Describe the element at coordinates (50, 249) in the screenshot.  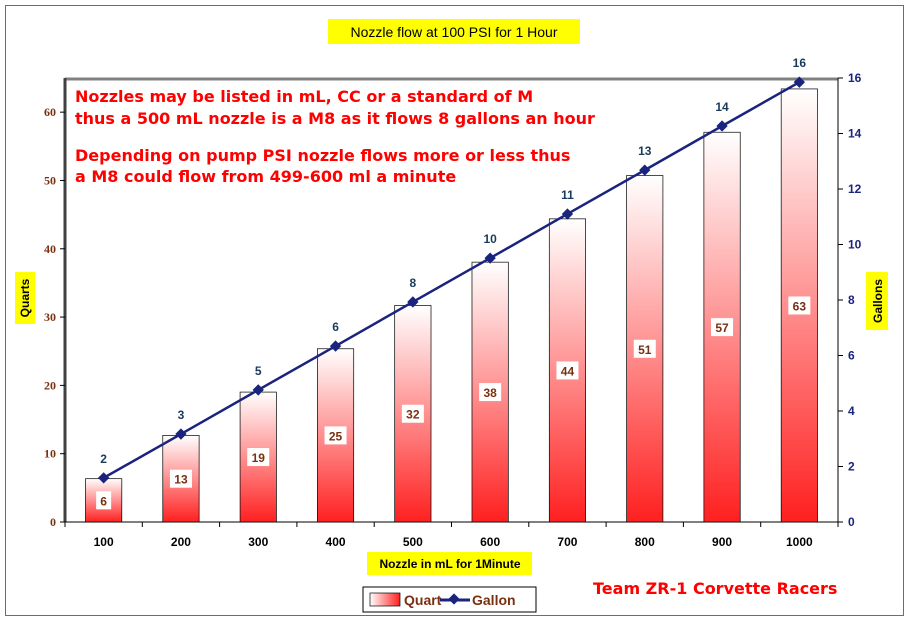
I see `y-tick-label: 40` at that location.